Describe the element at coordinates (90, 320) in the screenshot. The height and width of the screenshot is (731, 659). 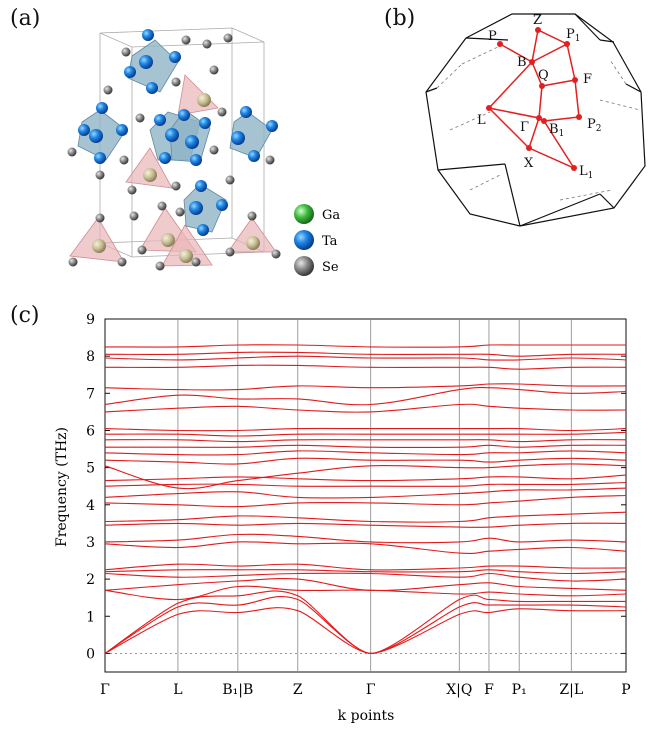
I see `y-tick-label: 9` at that location.